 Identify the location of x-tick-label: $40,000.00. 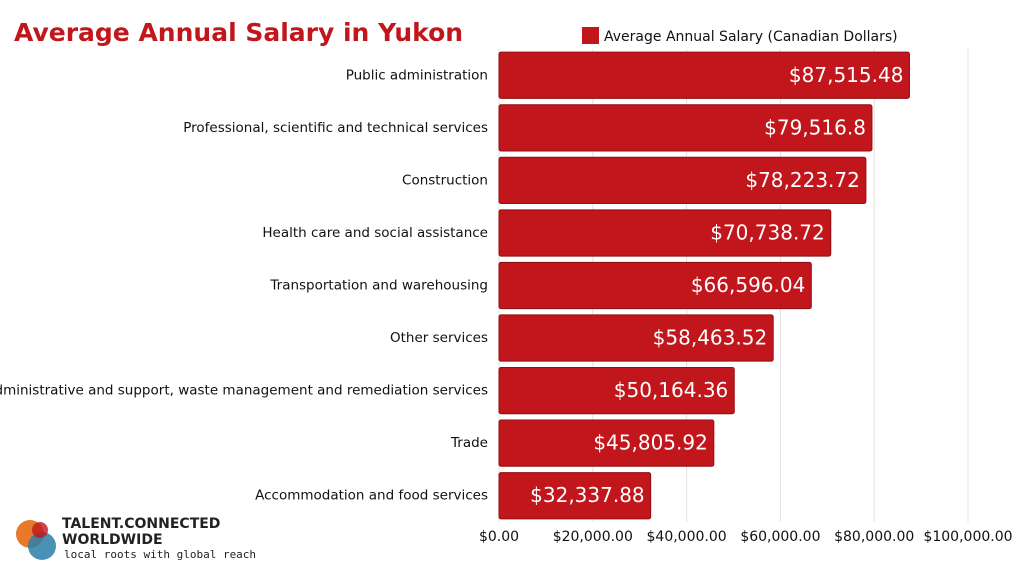
(687, 537).